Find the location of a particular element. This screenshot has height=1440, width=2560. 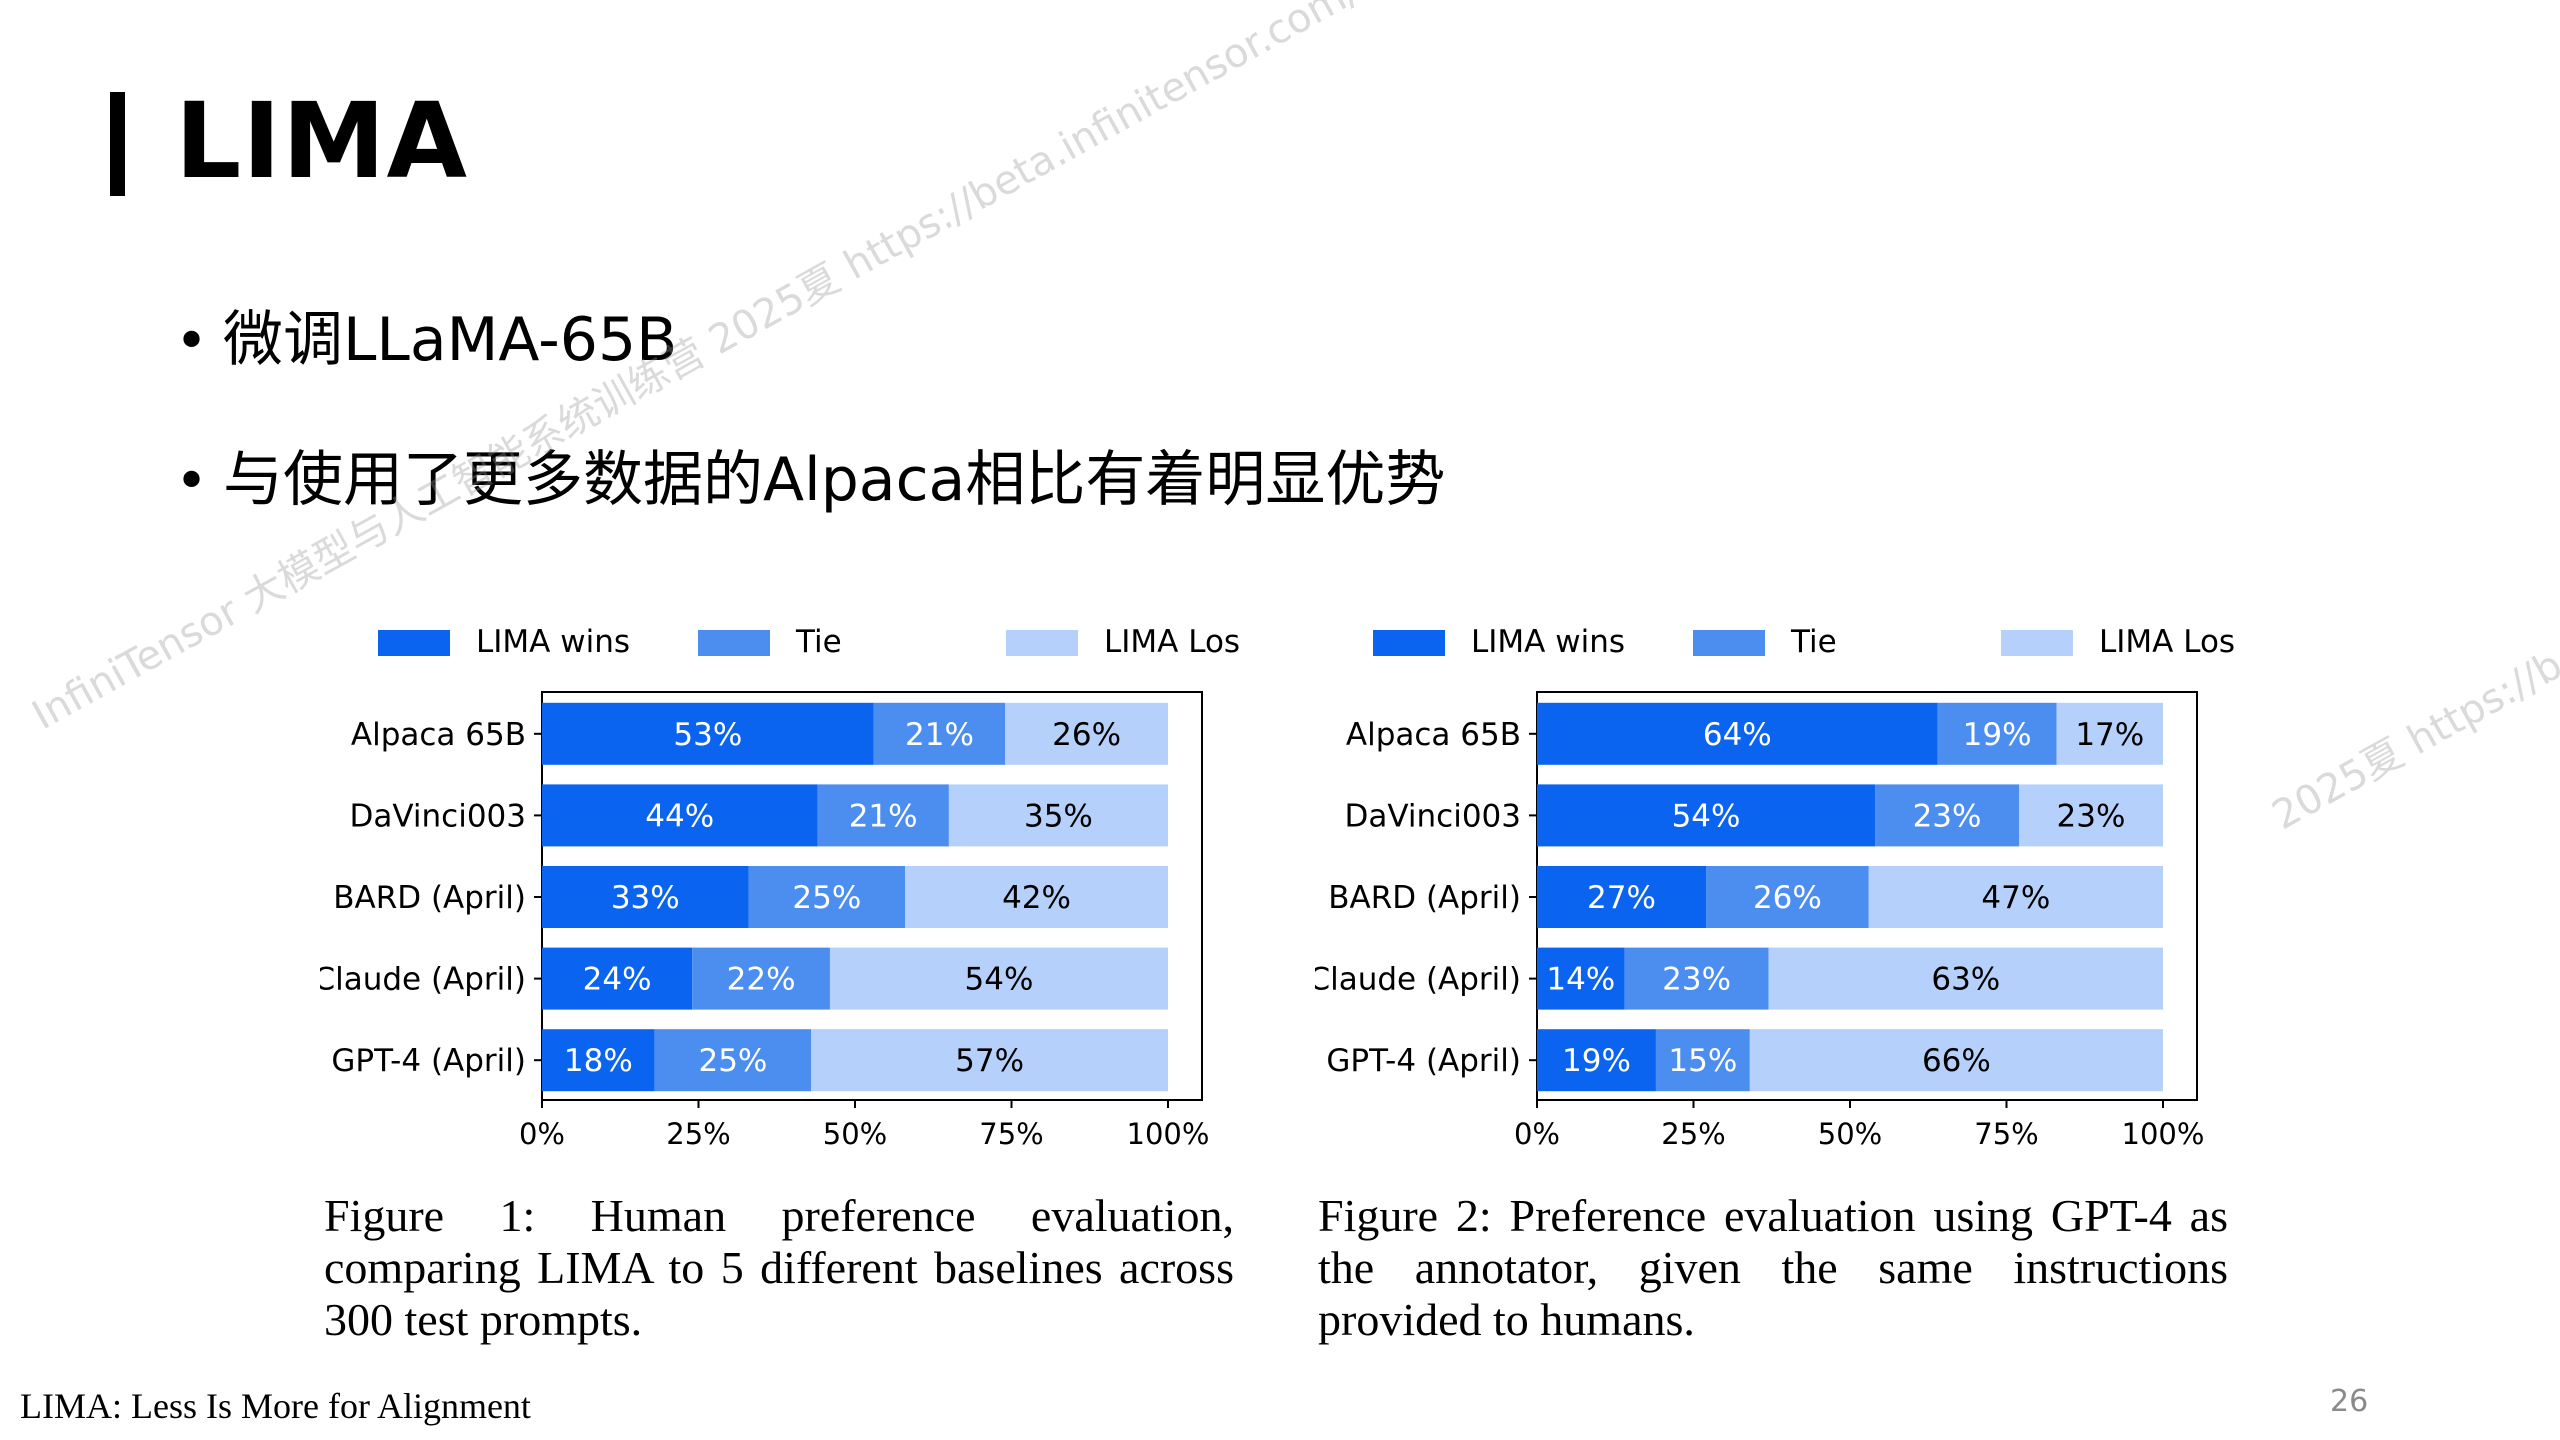

paper-reference: LIMA: Less Is More for Alignment is located at coordinates (275, 1406).